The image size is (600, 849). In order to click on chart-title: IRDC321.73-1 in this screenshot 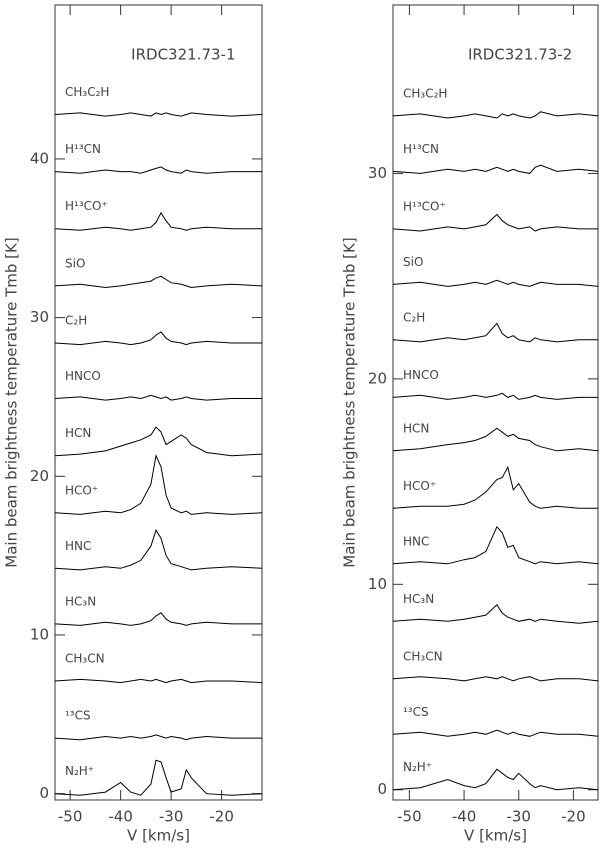, I will do `click(183, 55)`.